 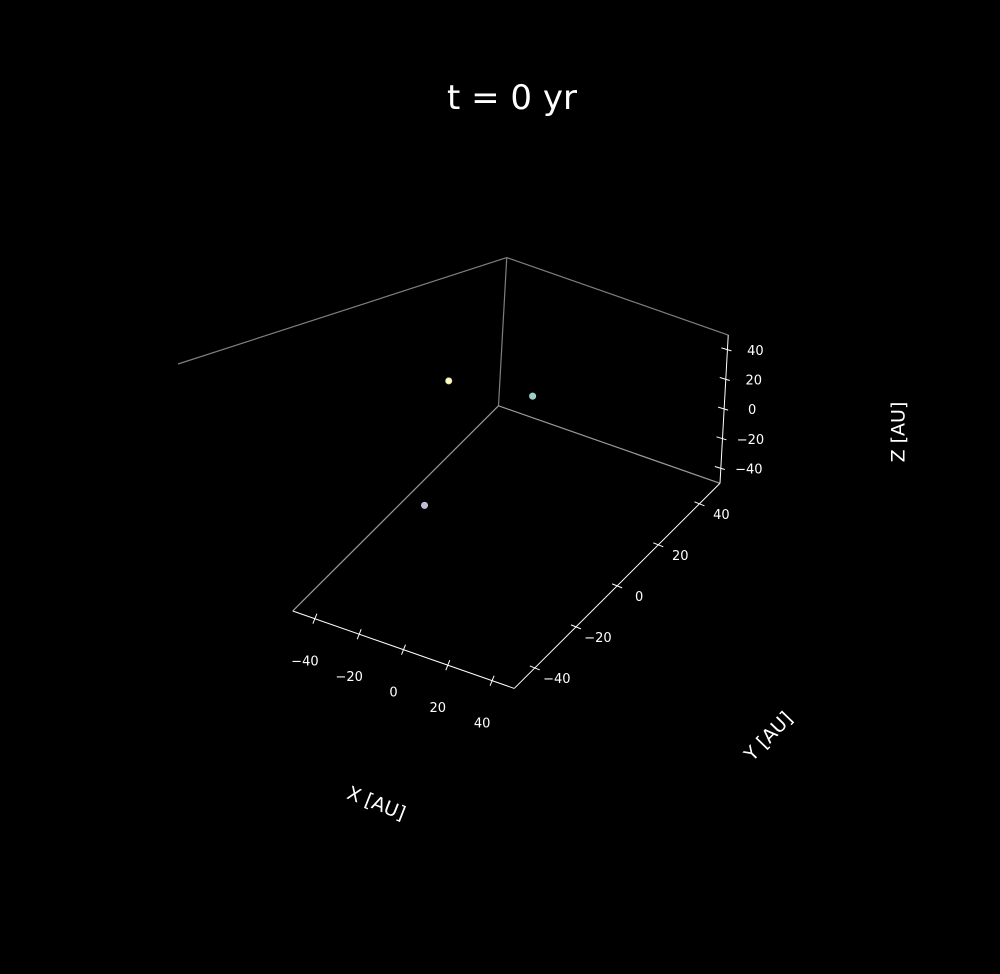 What do you see at coordinates (512, 98) in the screenshot?
I see `chart-title: t = 0 yr` at bounding box center [512, 98].